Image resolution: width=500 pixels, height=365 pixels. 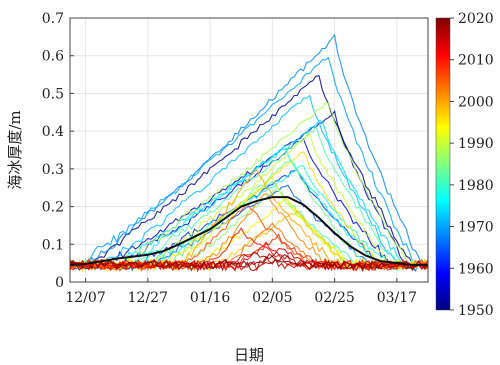 I want to click on y-tick-label: 0.5, so click(x=53, y=94).